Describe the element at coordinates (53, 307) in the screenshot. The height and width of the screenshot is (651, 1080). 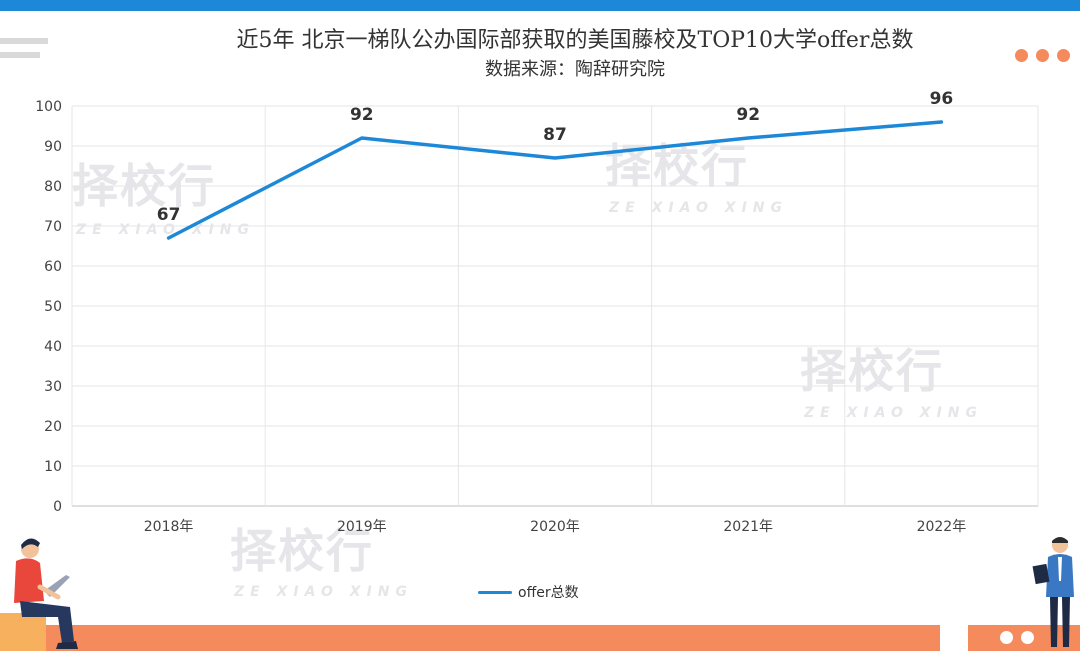
I see `y-tick-label: 50` at that location.